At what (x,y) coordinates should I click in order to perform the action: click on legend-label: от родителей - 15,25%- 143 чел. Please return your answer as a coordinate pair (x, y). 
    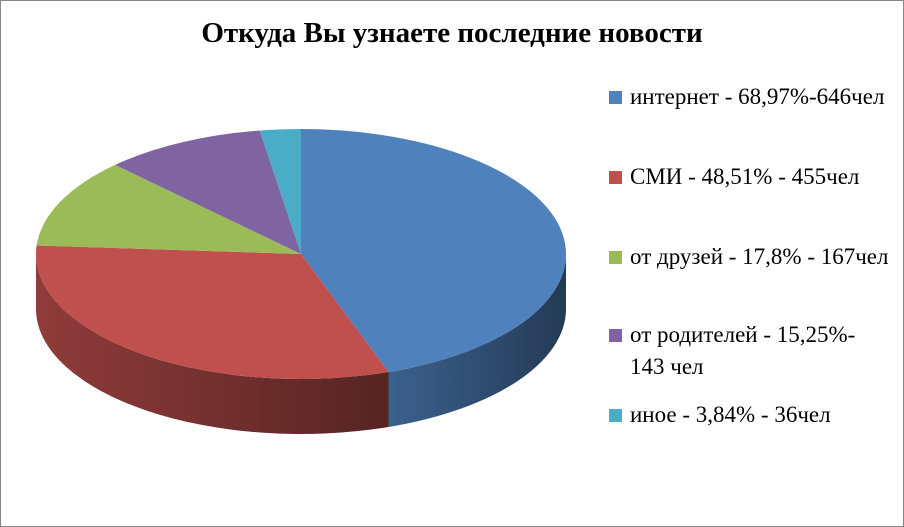
    Looking at the image, I should click on (743, 350).